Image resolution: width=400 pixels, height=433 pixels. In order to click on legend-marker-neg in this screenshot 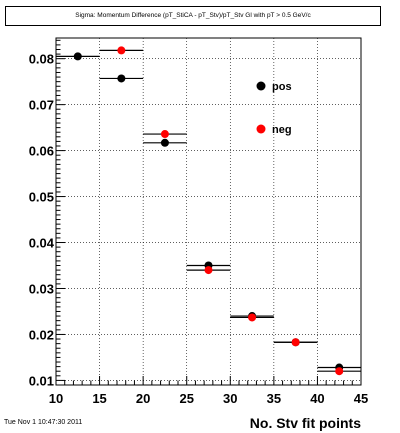, I will do `click(261, 129)`.